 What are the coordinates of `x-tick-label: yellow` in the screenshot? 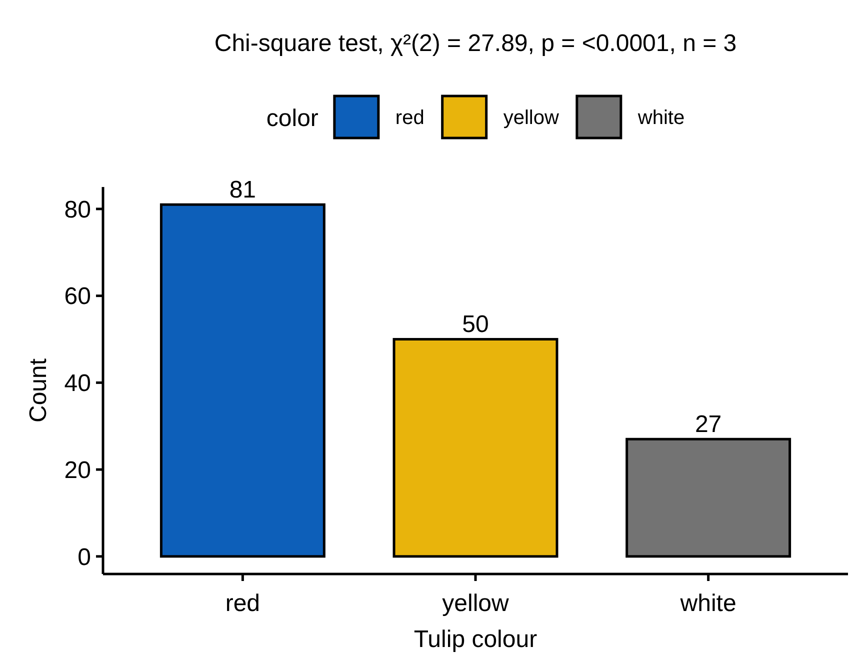 It's located at (476, 603).